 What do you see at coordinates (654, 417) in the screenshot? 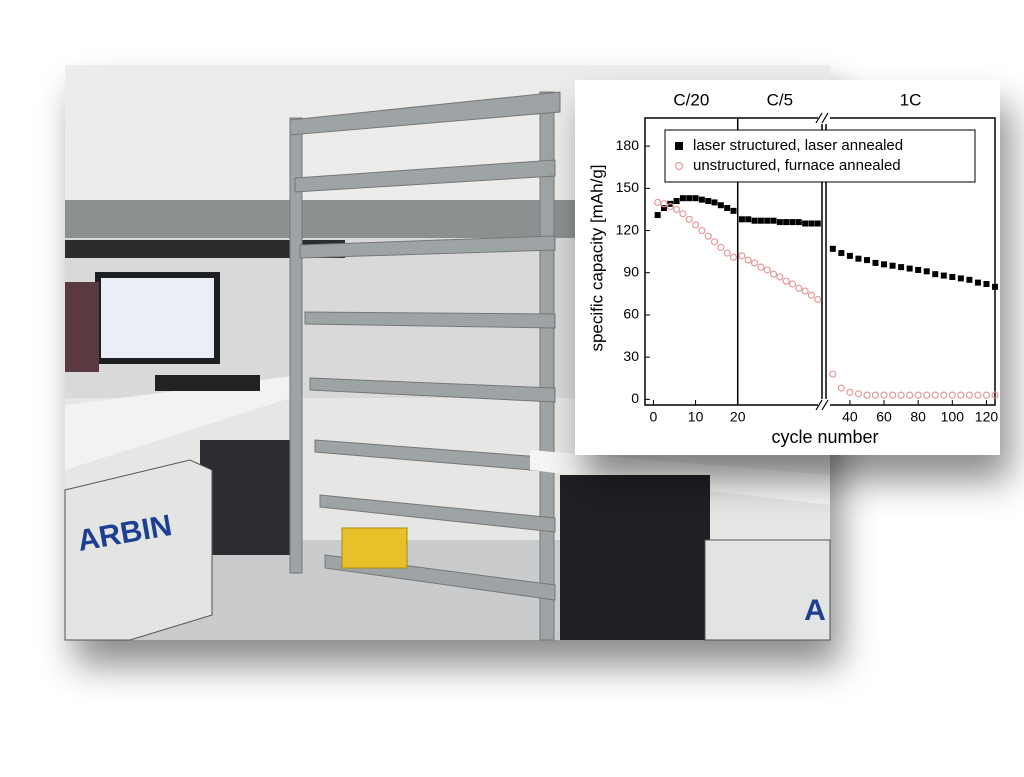
I see `x-tick-label: 0` at bounding box center [654, 417].